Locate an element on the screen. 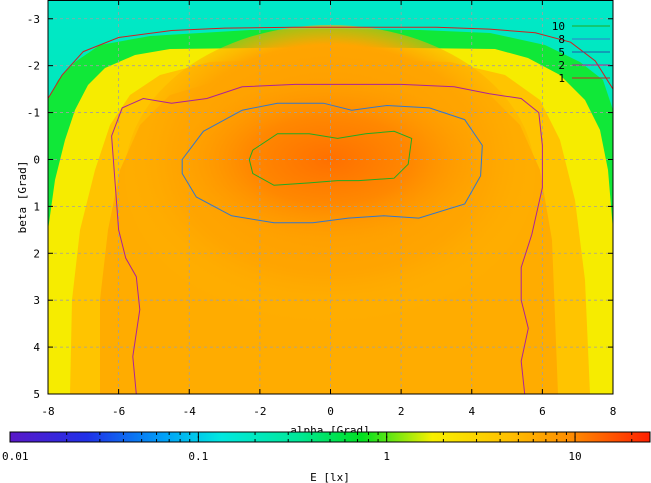 This screenshot has height=483, width=651. y-tick-label: 1 is located at coordinates (36, 206).